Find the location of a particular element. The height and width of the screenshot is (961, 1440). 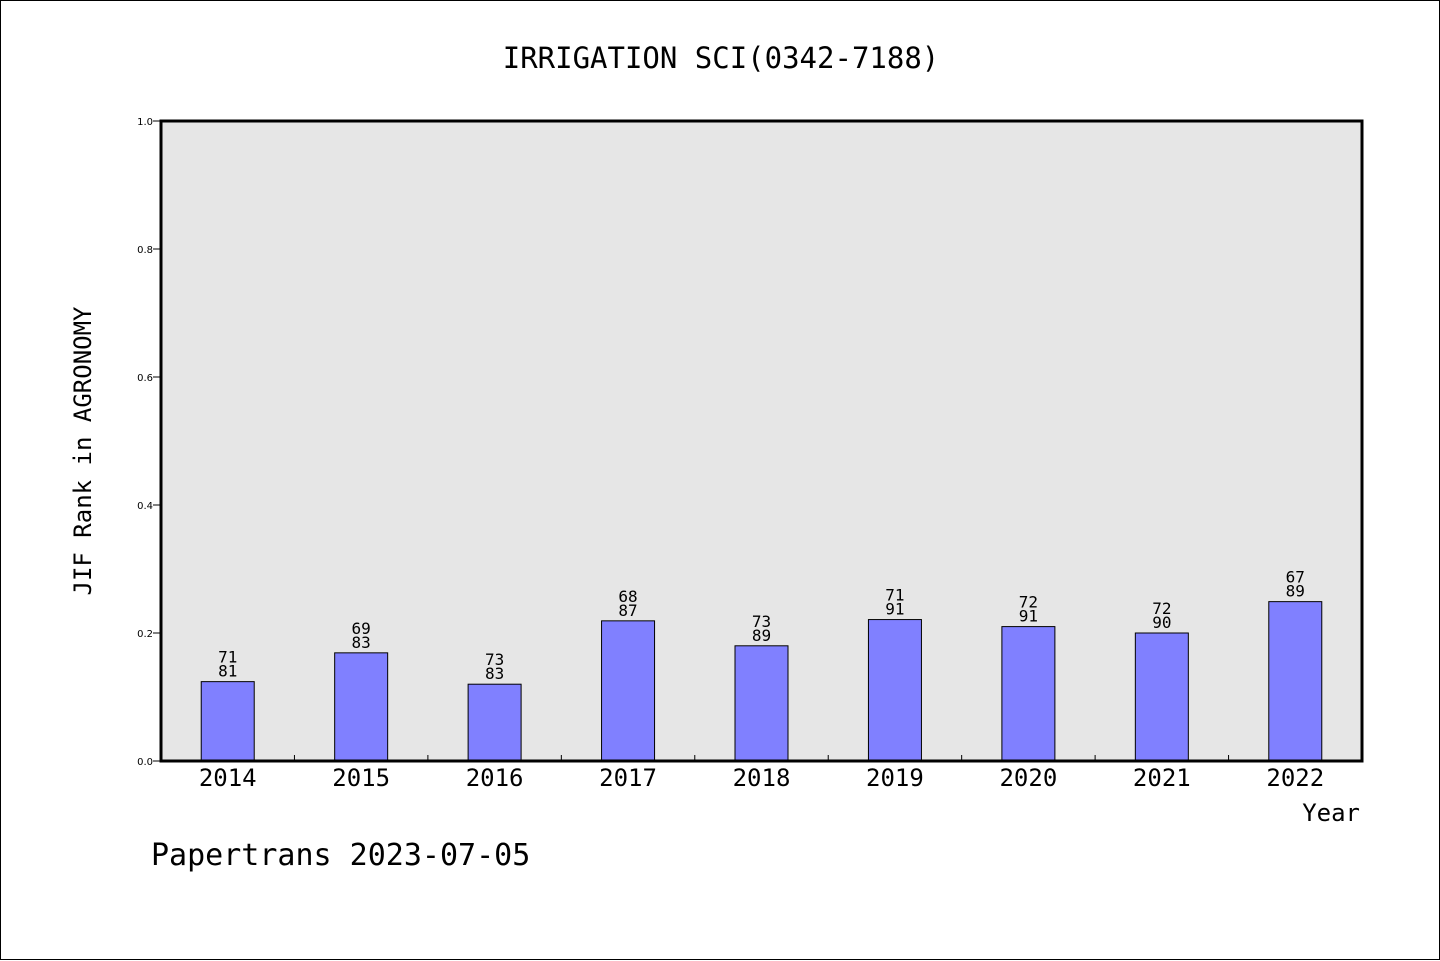

y-tick-label: 0.4 is located at coordinates (145, 506).